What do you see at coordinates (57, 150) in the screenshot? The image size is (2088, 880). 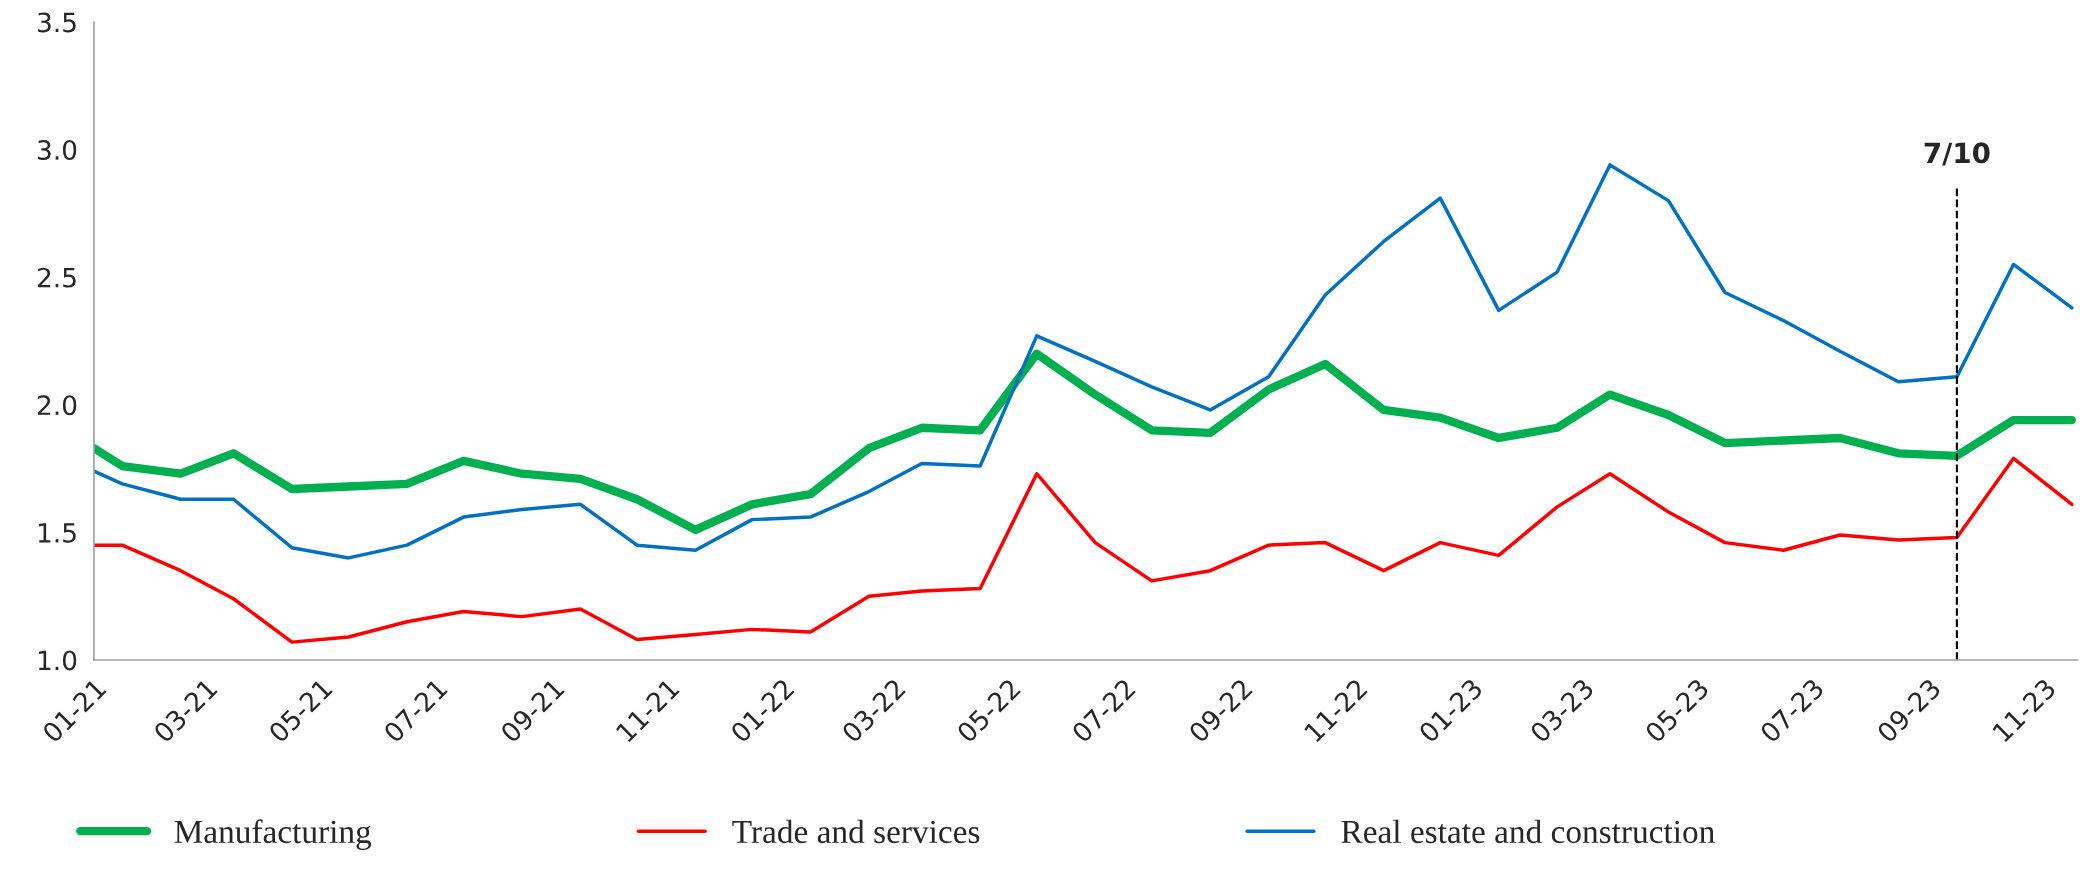 I see `y-tick-label: 3.0` at bounding box center [57, 150].